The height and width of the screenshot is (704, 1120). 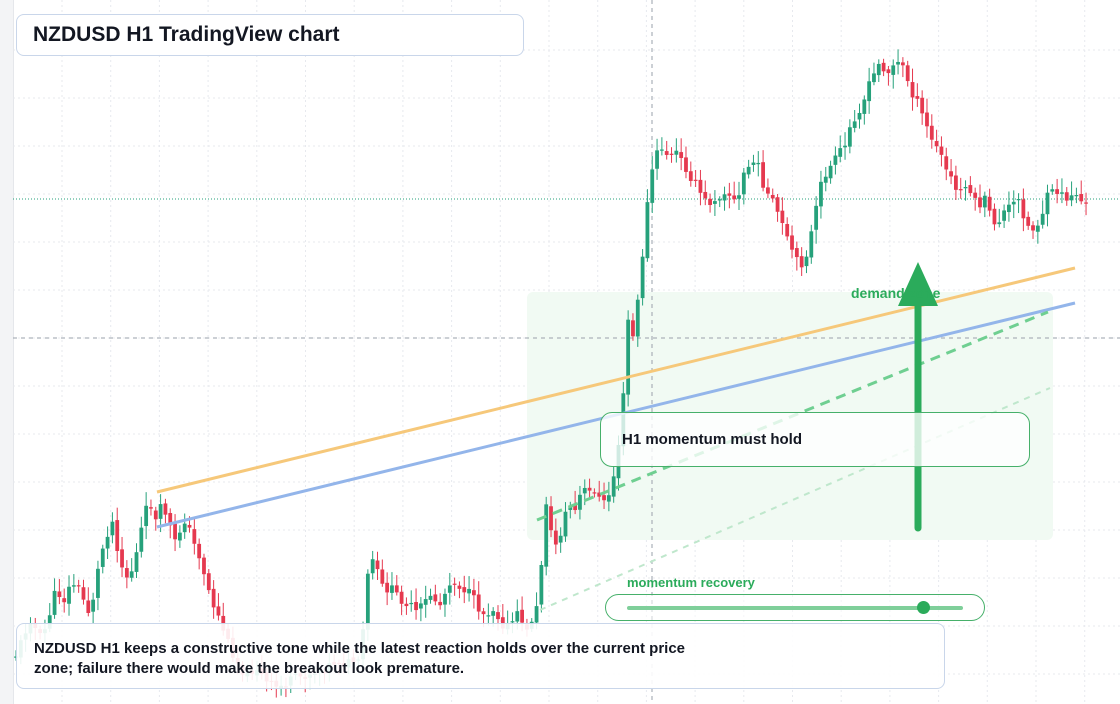 What do you see at coordinates (923, 607) in the screenshot?
I see `slider-knob` at bounding box center [923, 607].